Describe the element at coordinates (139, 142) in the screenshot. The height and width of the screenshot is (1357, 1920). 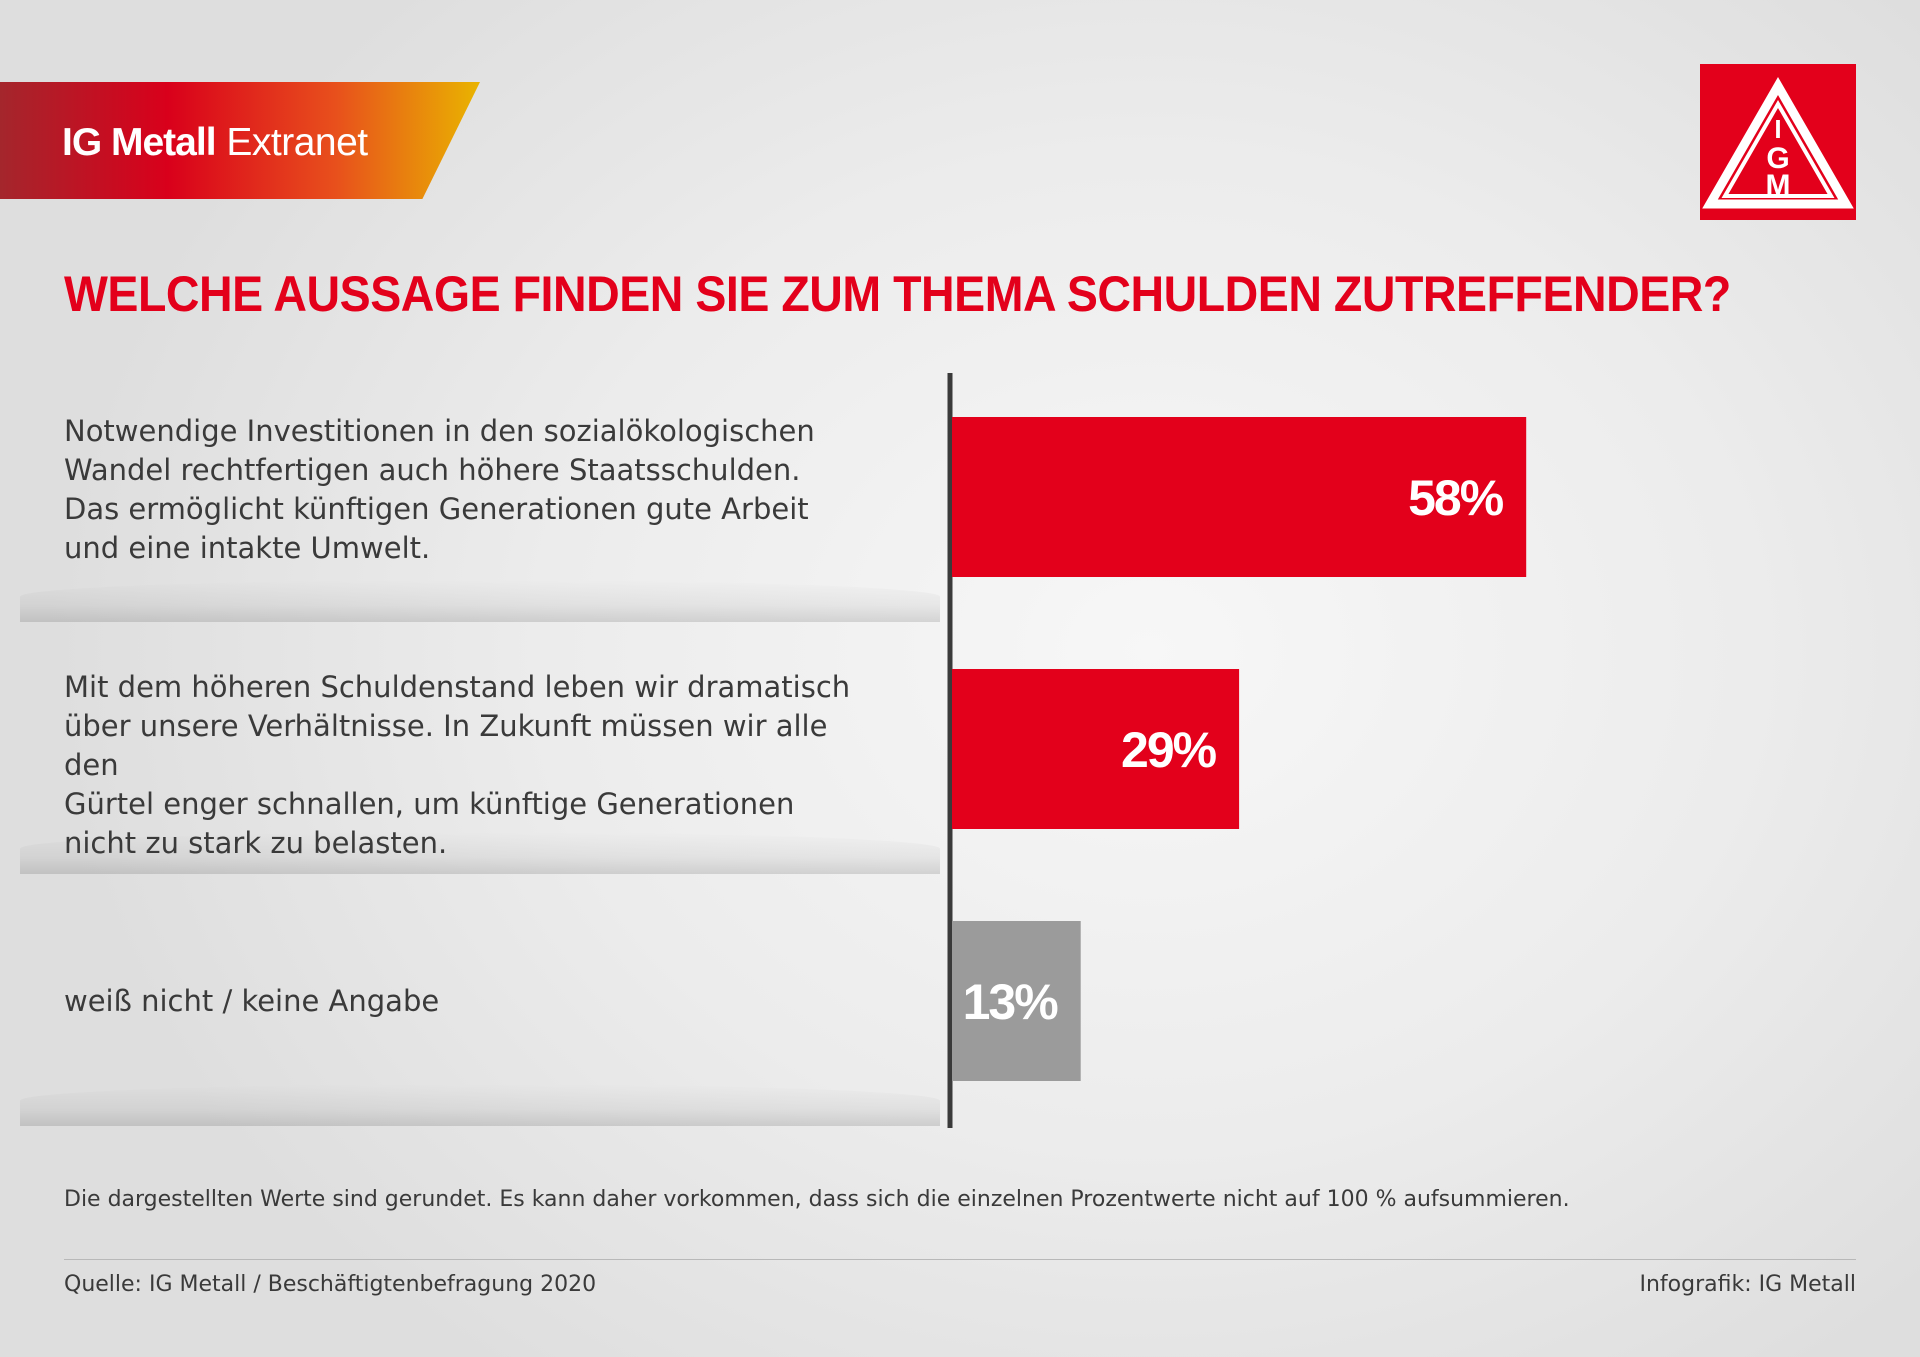
I see `brand-name-bold: IG Metall` at that location.